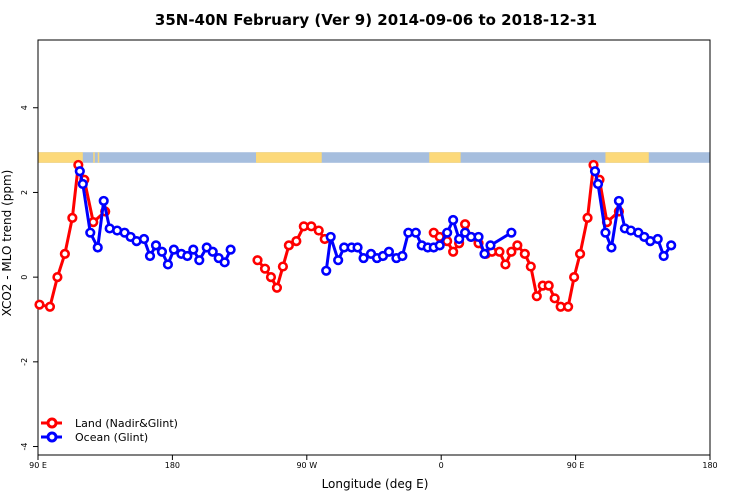 This screenshot has width=750, height=500. What do you see at coordinates (576, 465) in the screenshot?
I see `x-tick-label-4: 90 E` at bounding box center [576, 465].